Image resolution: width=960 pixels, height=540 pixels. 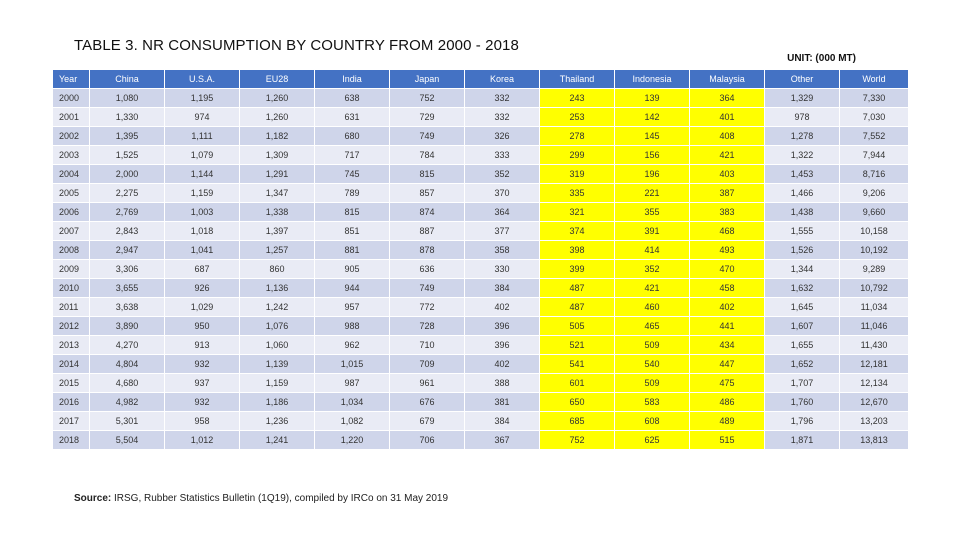 I want to click on value-cell: 408, so click(x=727, y=136).